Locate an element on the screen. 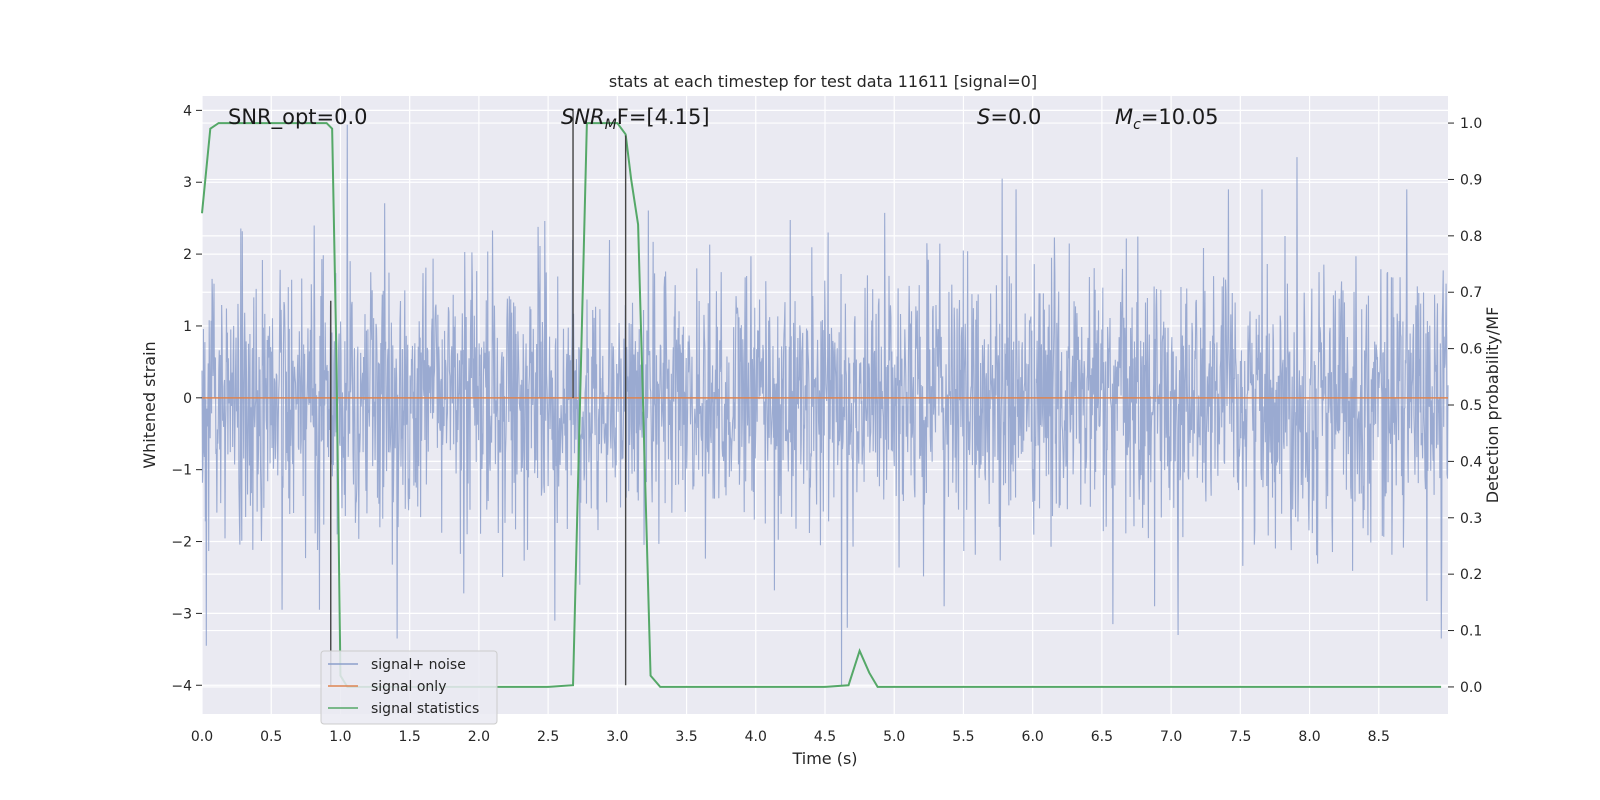 The image size is (1600, 800). x-tick-label: 5.5 is located at coordinates (963, 737).